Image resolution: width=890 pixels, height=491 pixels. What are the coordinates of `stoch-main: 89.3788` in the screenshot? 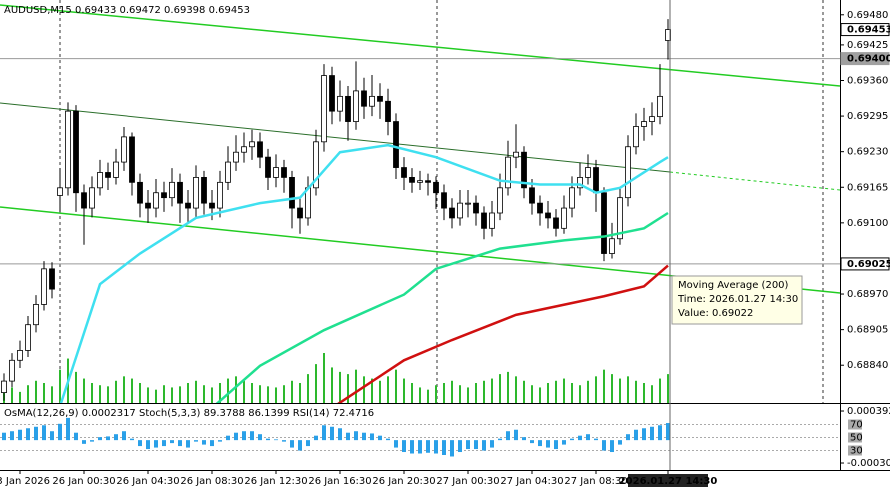 It's located at (224, 413).